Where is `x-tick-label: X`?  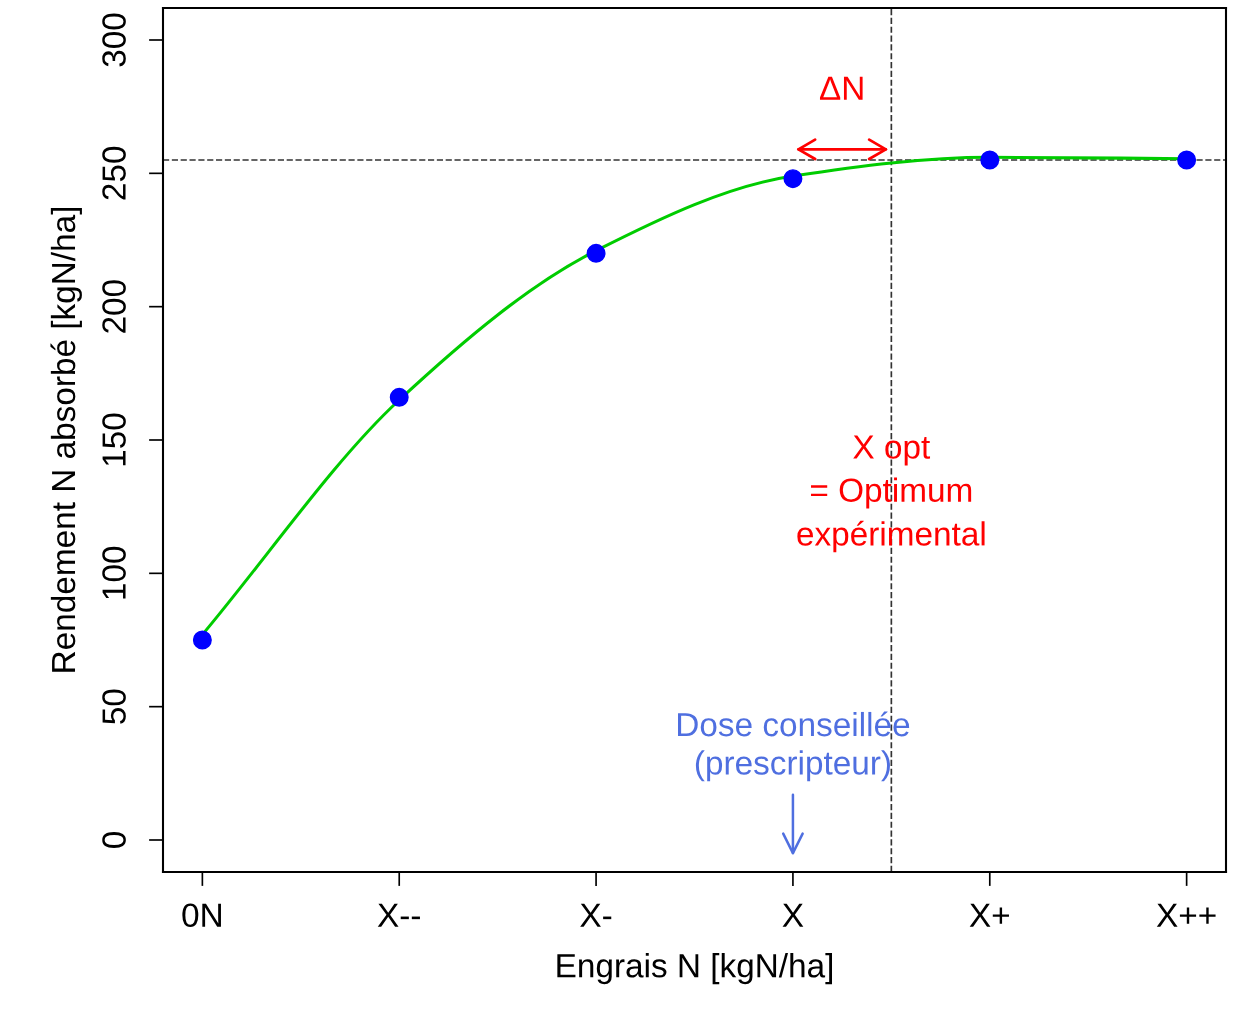
x-tick-label: X is located at coordinates (793, 915).